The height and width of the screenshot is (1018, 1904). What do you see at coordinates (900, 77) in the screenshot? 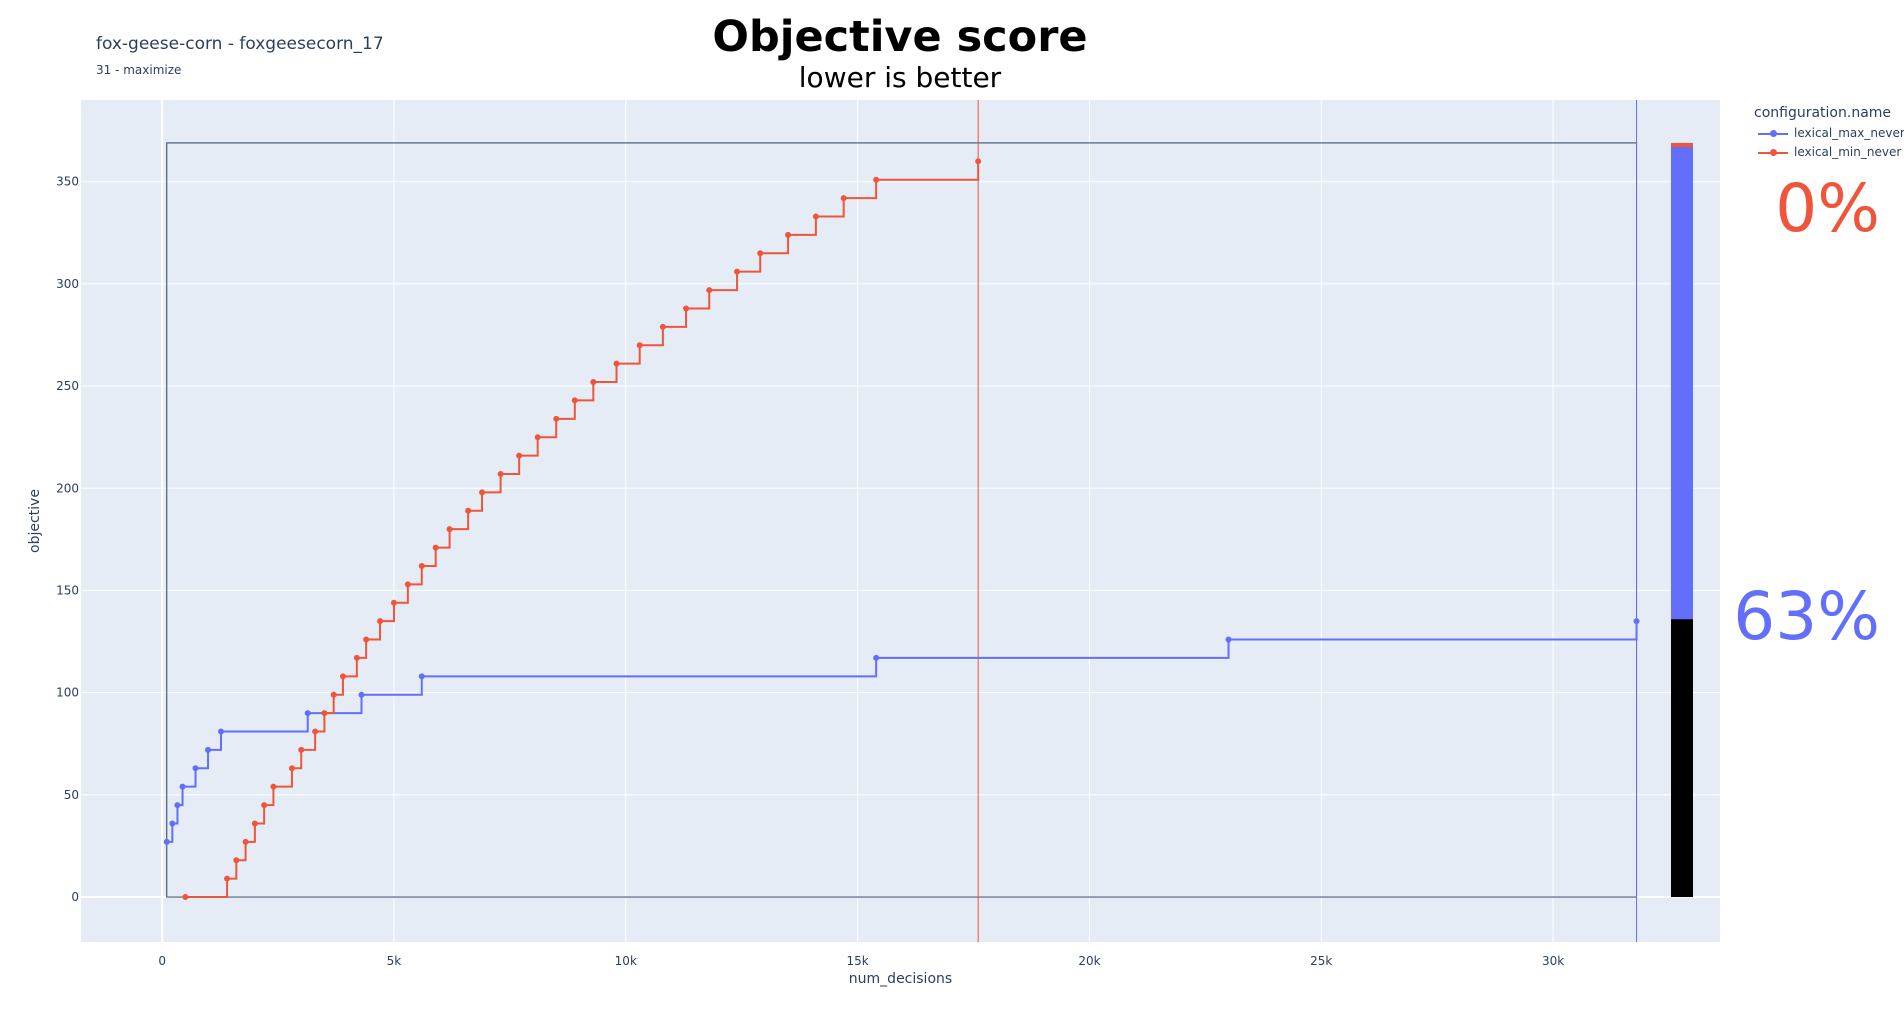
I see `chart-subtitle: lower is better` at bounding box center [900, 77].